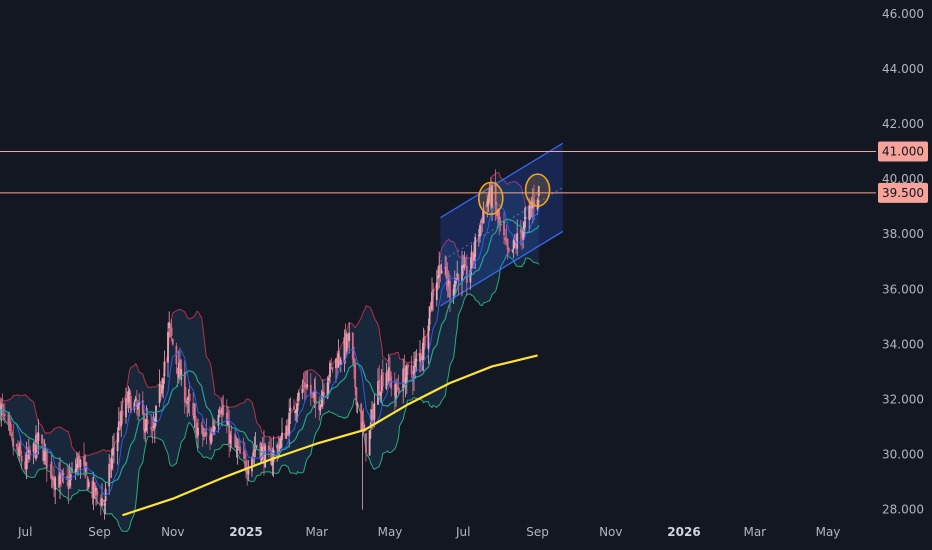 Image resolution: width=932 pixels, height=550 pixels. I want to click on y-tick-label: 40.000, so click(903, 179).